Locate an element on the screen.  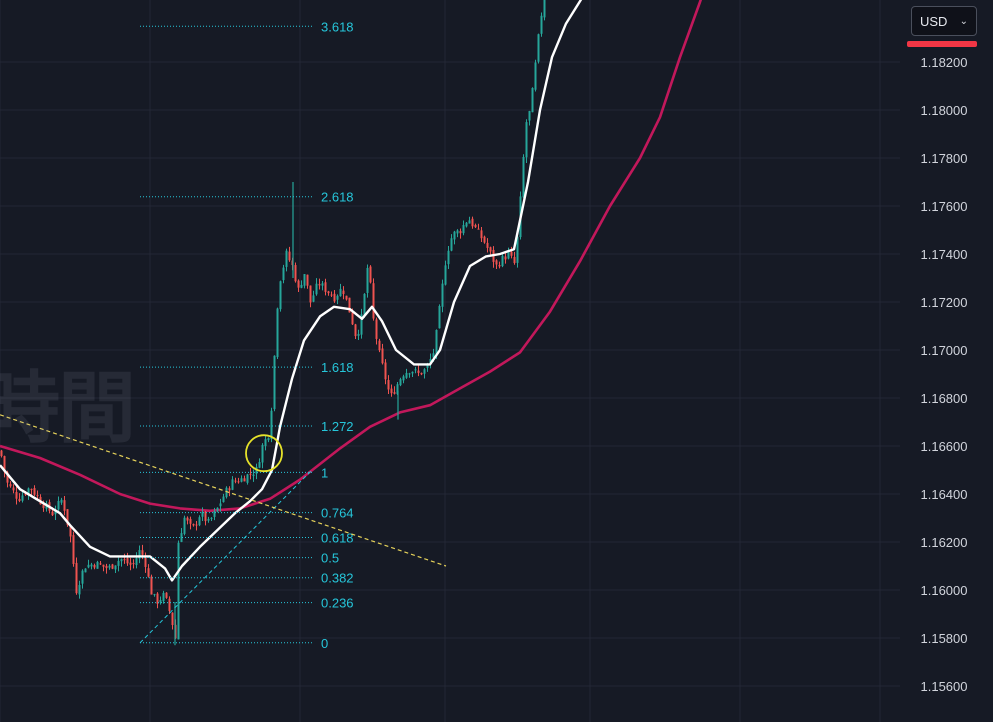
y-tick-label: 1.18000 is located at coordinates (944, 110).